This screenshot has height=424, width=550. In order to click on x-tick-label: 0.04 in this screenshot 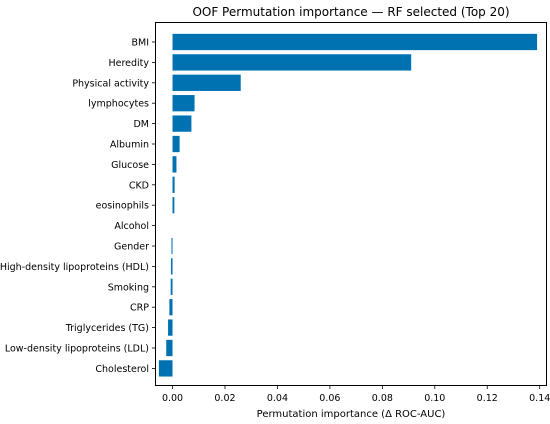, I will do `click(277, 398)`.